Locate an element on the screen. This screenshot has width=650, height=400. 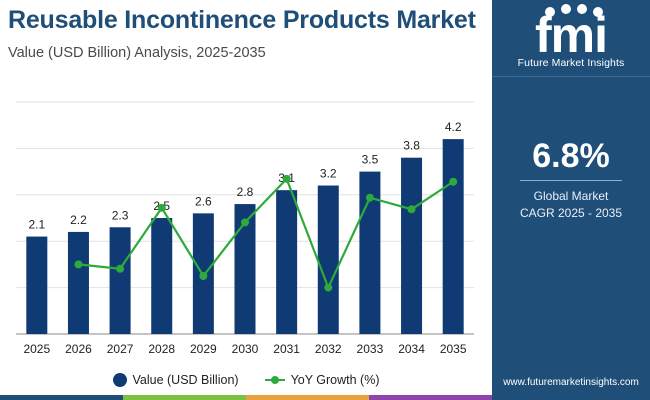
x-tick-label: 2033 is located at coordinates (370, 349).